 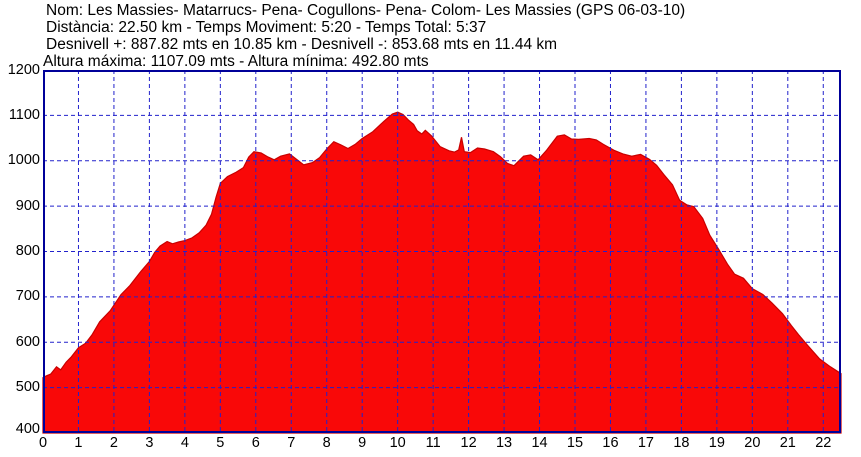 What do you see at coordinates (787, 443) in the screenshot?
I see `x-tick-label: 21` at bounding box center [787, 443].